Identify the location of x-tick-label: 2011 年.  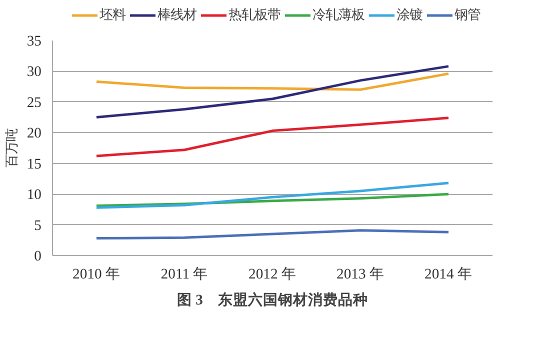
(184, 274).